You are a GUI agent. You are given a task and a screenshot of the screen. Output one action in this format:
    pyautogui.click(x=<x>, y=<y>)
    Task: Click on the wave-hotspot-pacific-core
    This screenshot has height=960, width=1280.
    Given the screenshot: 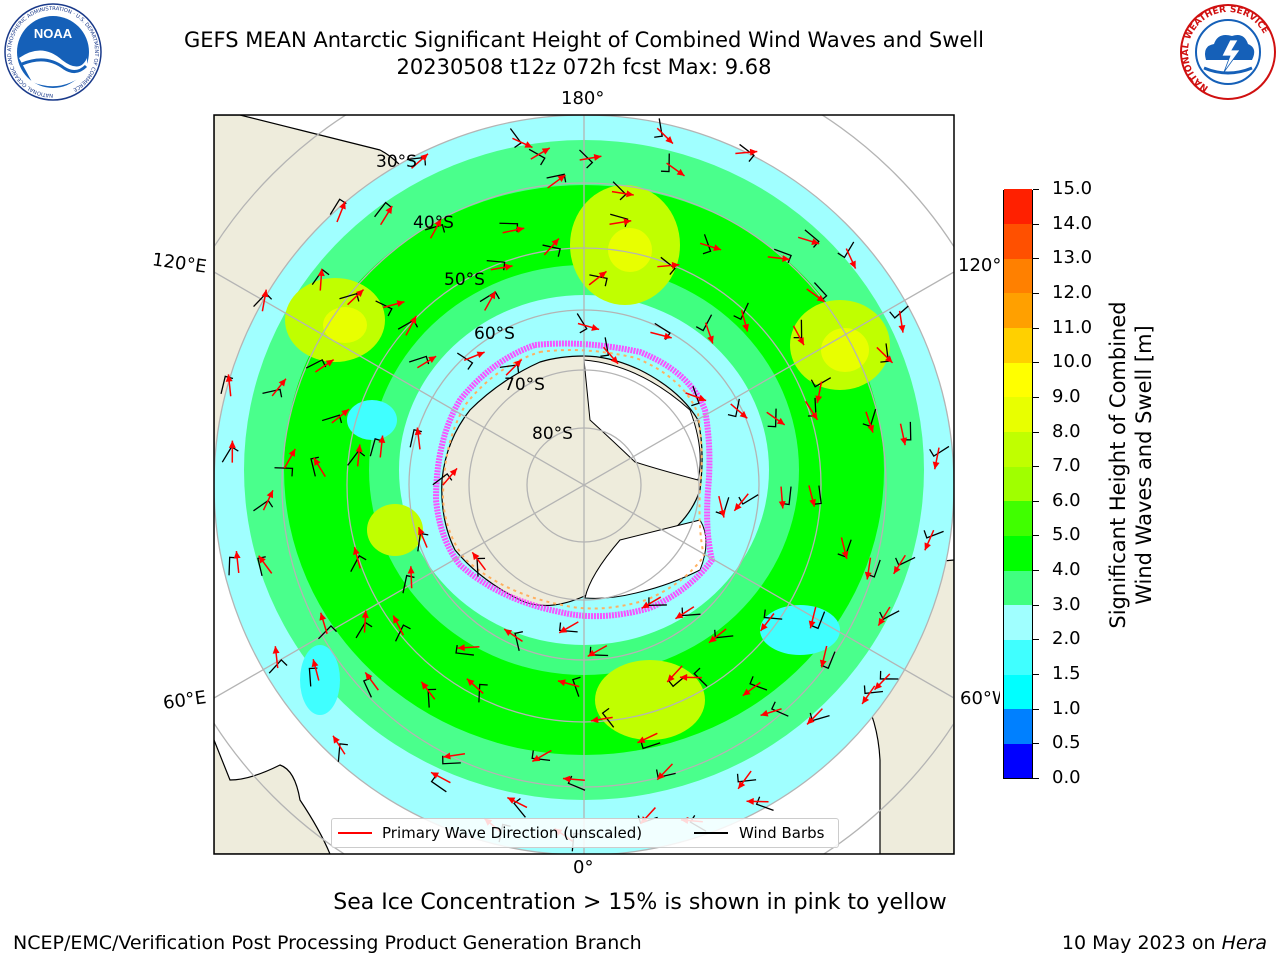 What is the action you would take?
    pyautogui.click(x=630, y=250)
    